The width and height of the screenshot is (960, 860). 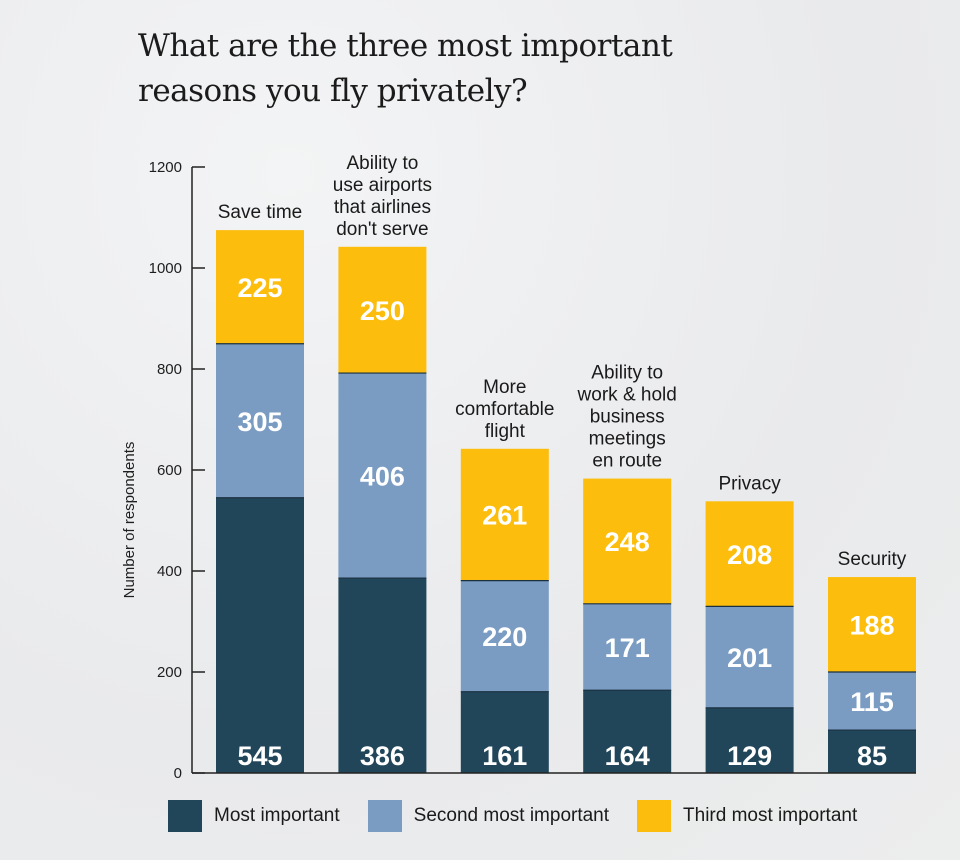 I want to click on data-label-second-most-important-save-time: 305, so click(x=259, y=422).